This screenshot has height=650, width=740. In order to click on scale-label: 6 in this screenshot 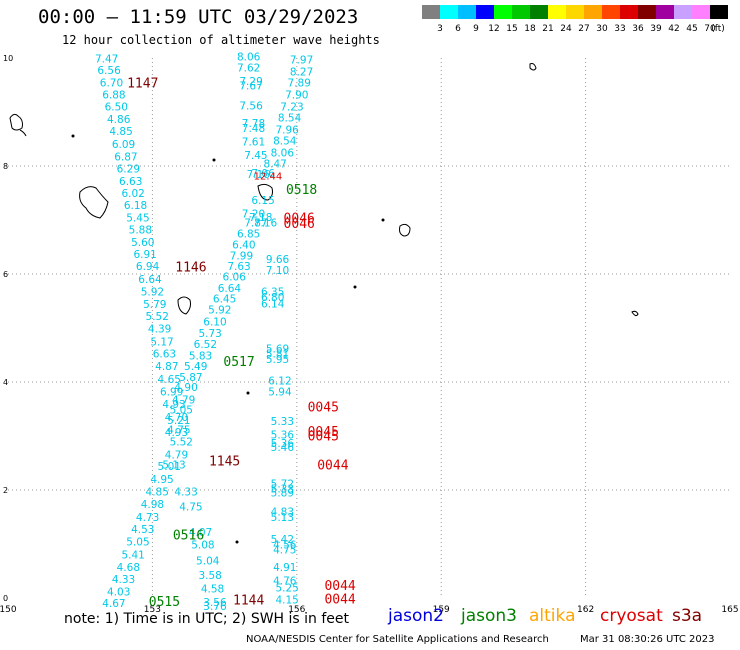, I will do `click(458, 28)`.